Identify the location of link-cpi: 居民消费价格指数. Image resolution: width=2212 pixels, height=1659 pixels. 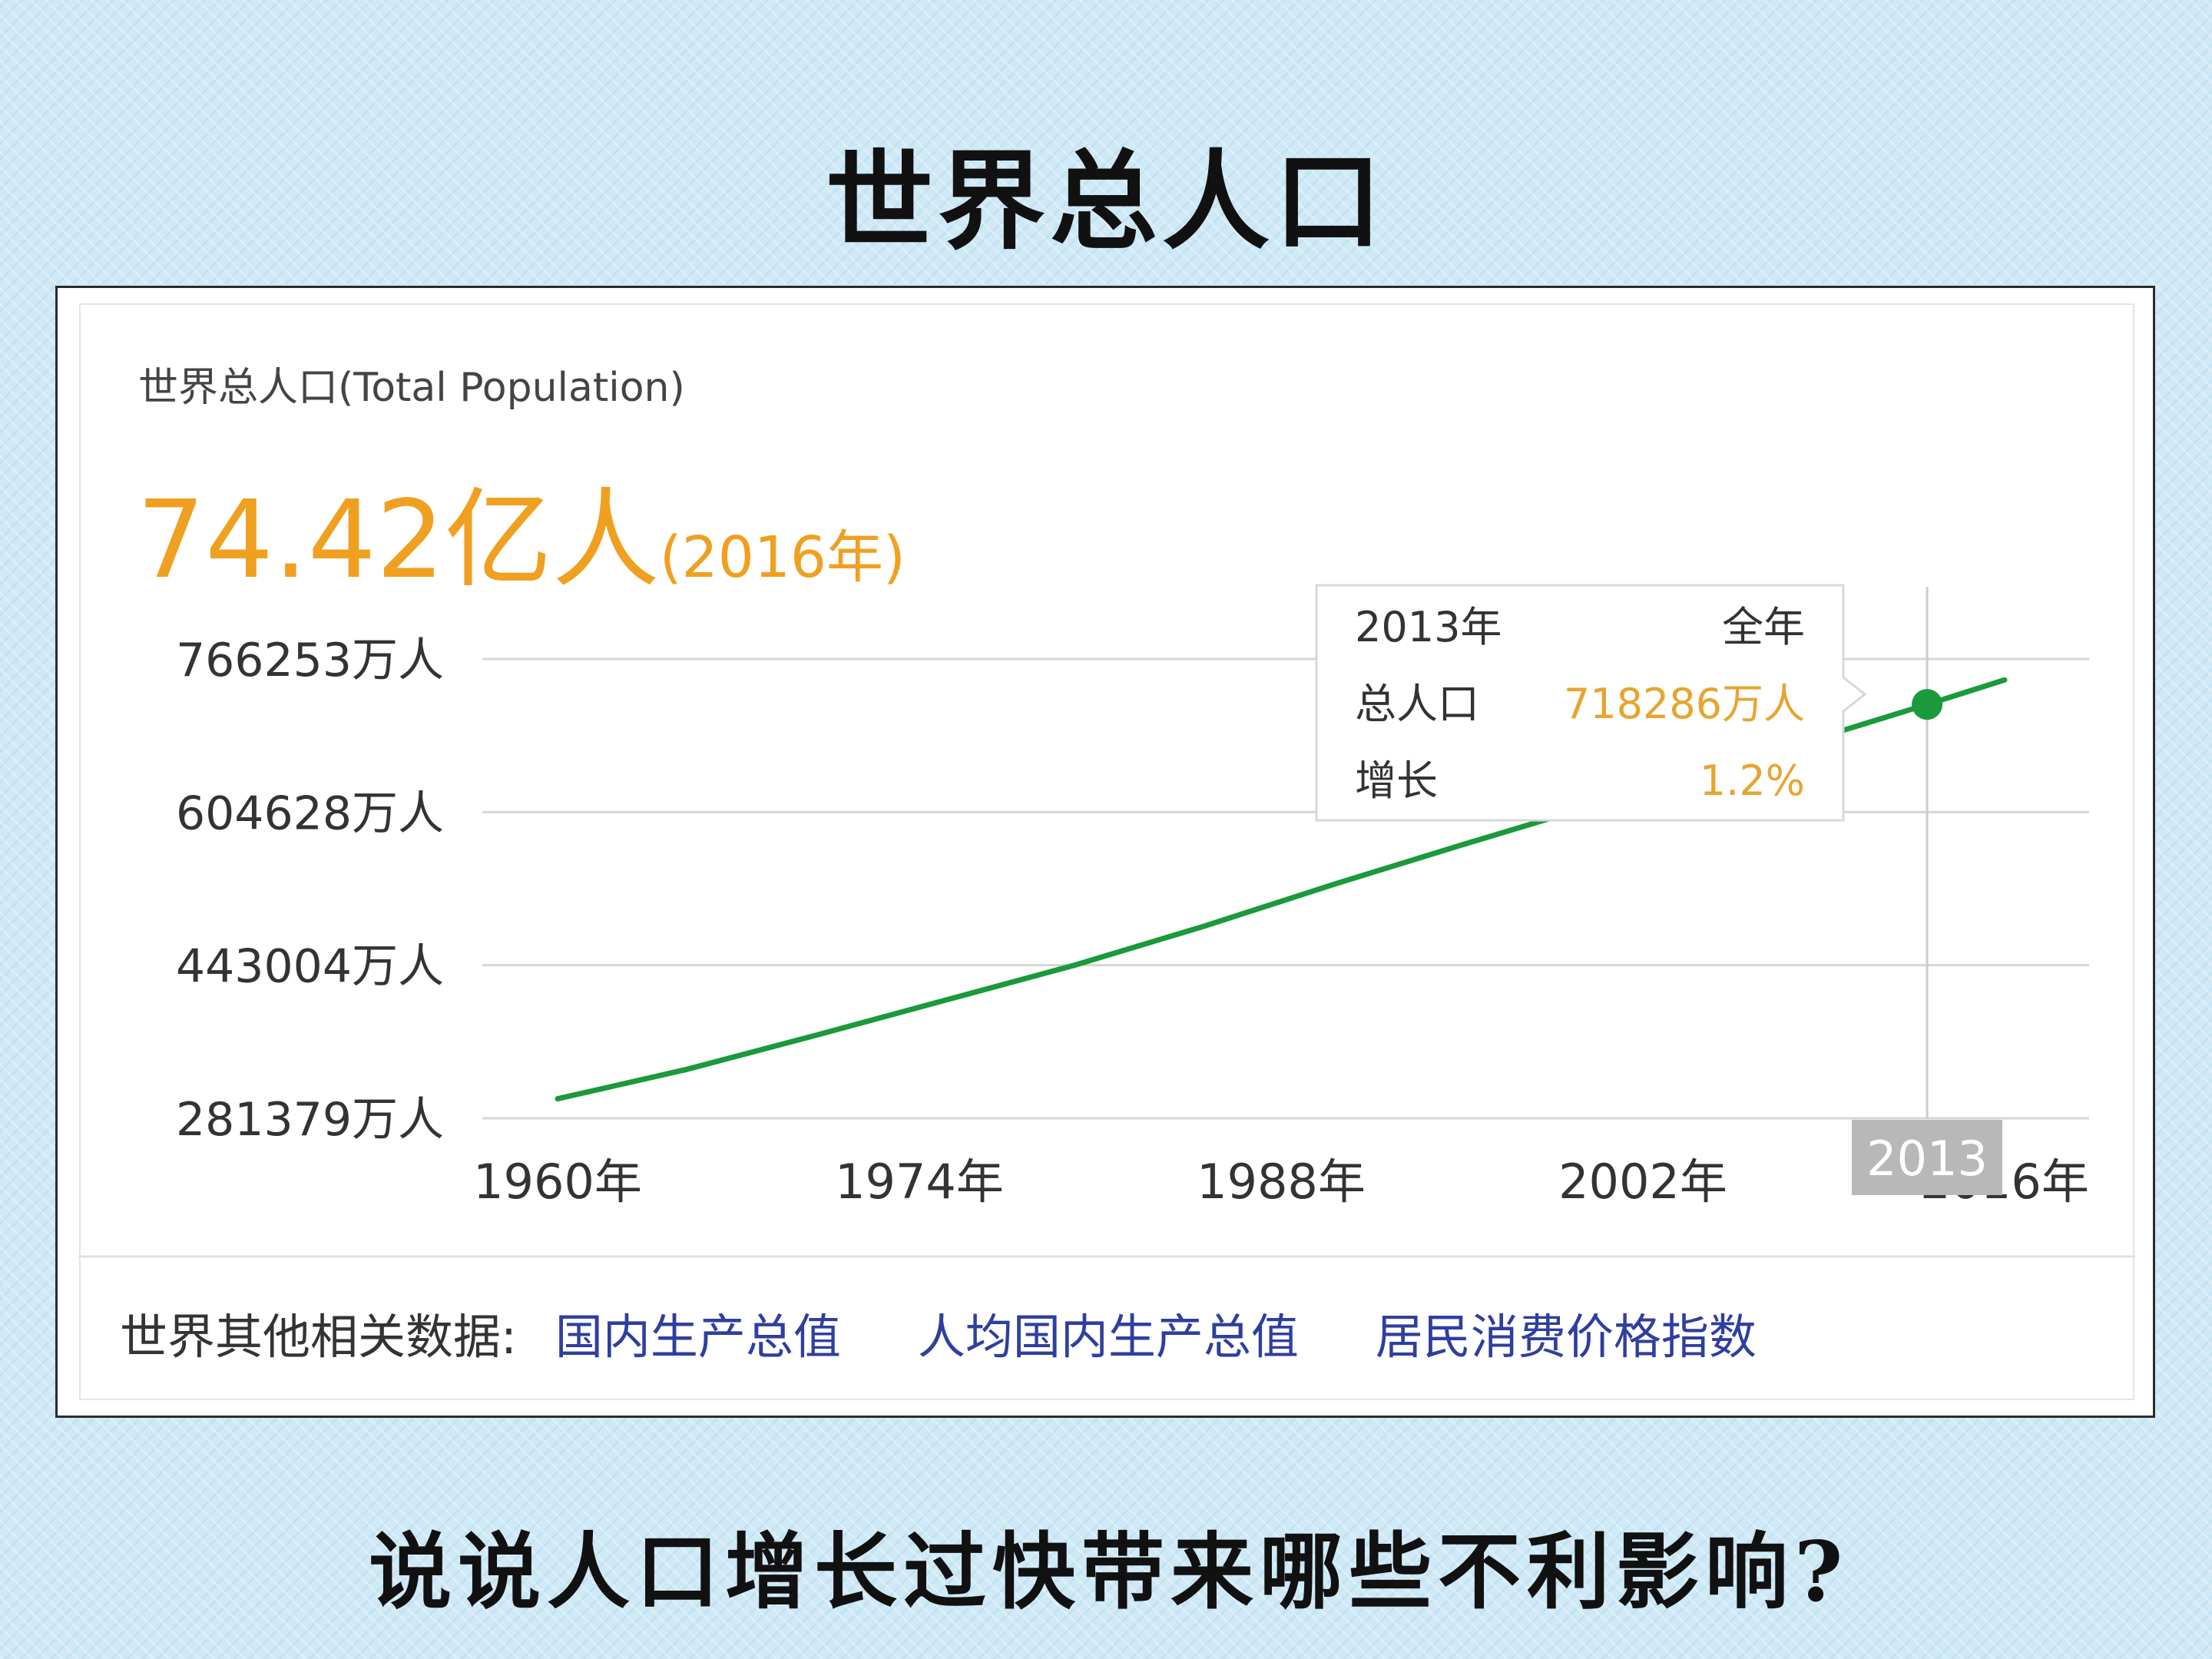
(1566, 1337).